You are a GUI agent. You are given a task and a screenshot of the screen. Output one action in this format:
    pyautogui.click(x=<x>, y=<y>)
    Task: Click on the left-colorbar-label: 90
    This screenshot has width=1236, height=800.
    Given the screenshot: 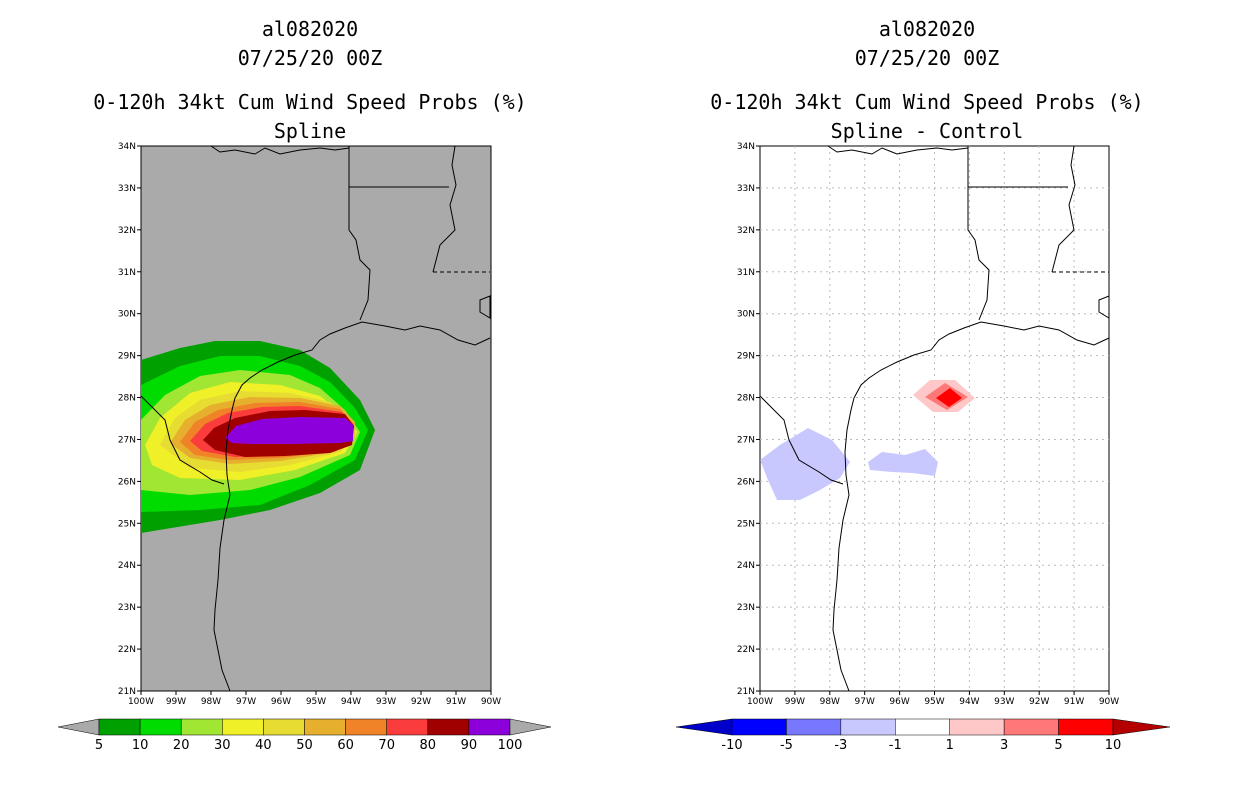 What is the action you would take?
    pyautogui.click(x=469, y=745)
    